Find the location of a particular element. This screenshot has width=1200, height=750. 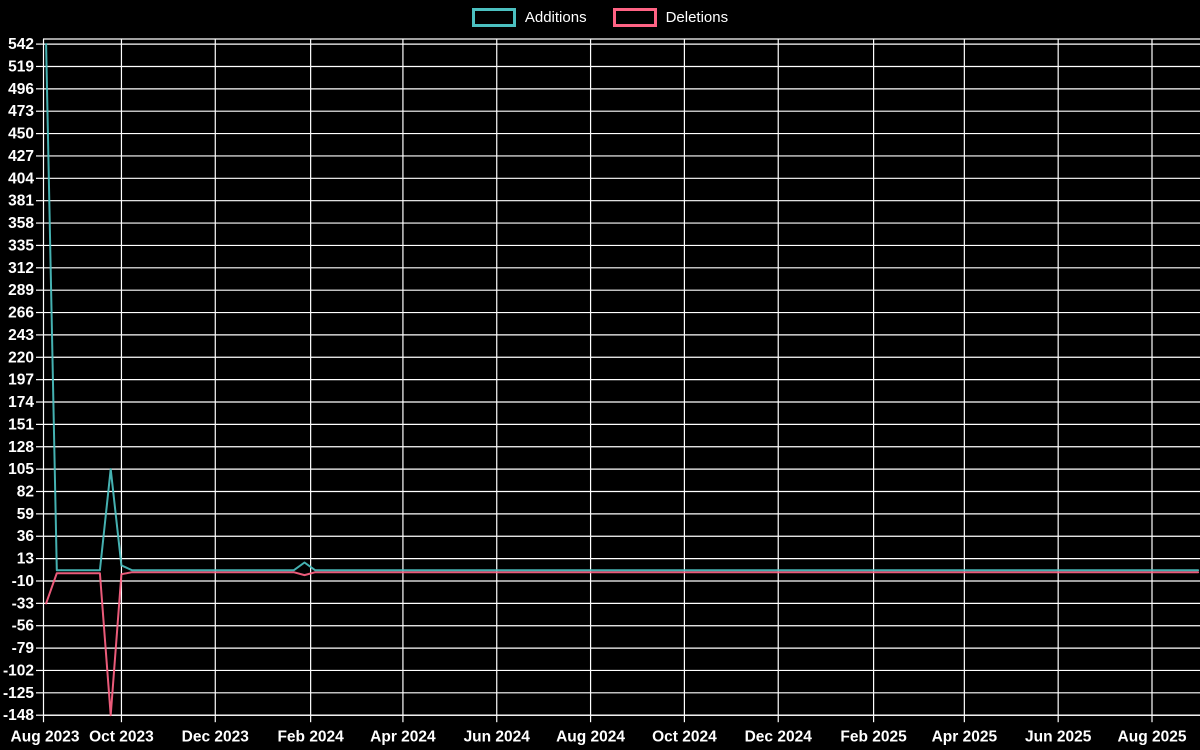

y-tick-label: -33 is located at coordinates (23, 603).